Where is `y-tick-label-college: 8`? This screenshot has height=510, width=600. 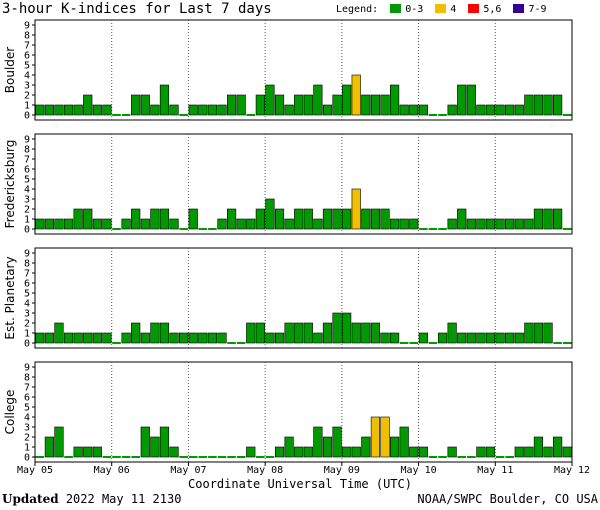 y-tick-label-college: 8 is located at coordinates (27, 378).